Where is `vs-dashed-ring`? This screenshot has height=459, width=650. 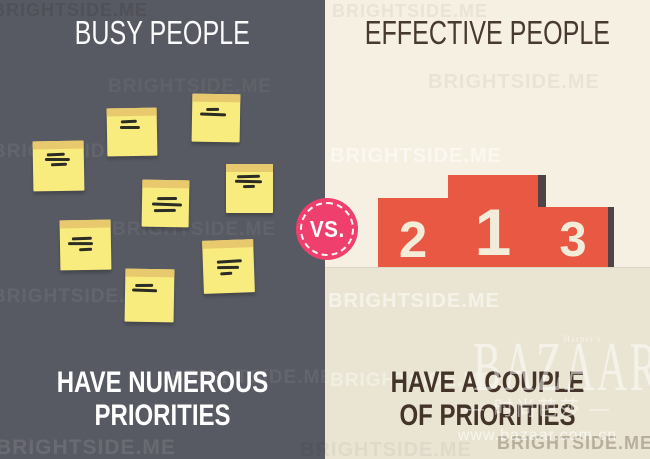
vs-dashed-ring is located at coordinates (327, 229).